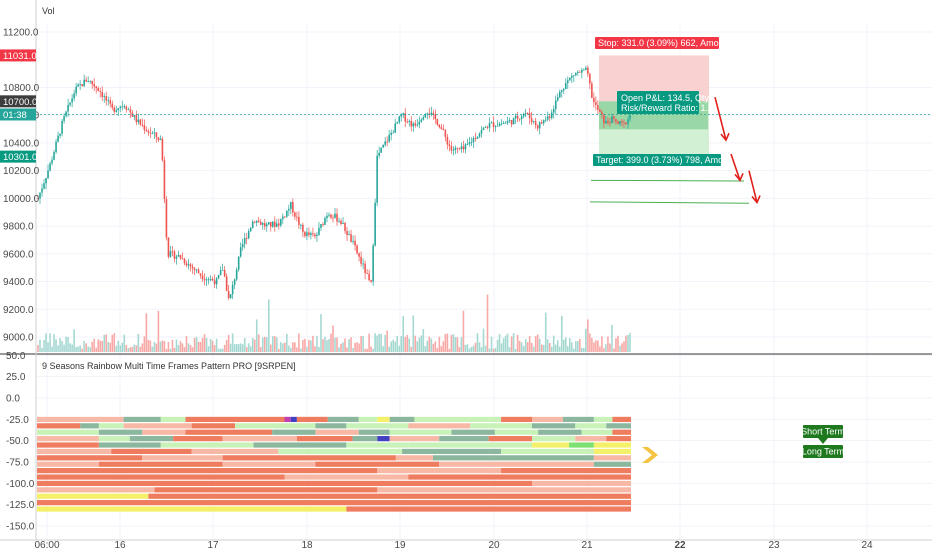  Describe the element at coordinates (213, 545) in the screenshot. I see `time-tick-label: 17` at that location.